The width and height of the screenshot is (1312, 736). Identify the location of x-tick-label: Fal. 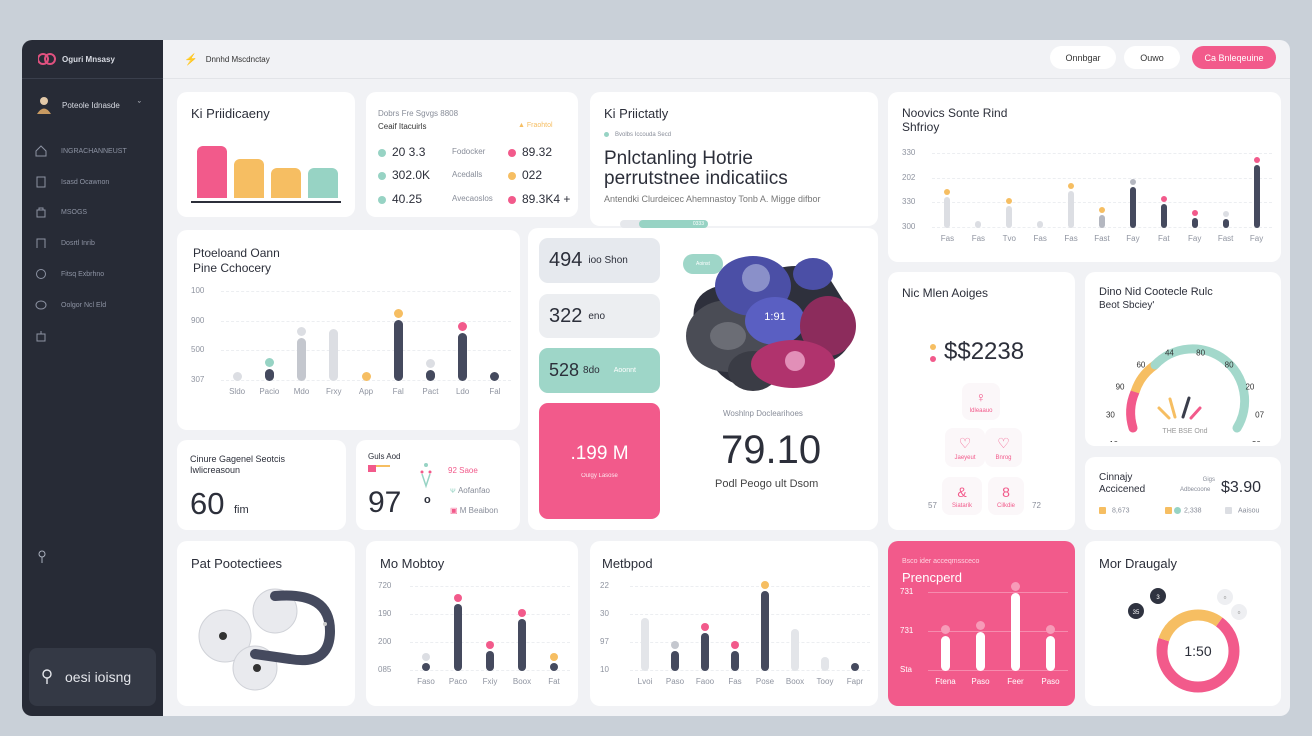
(398, 391).